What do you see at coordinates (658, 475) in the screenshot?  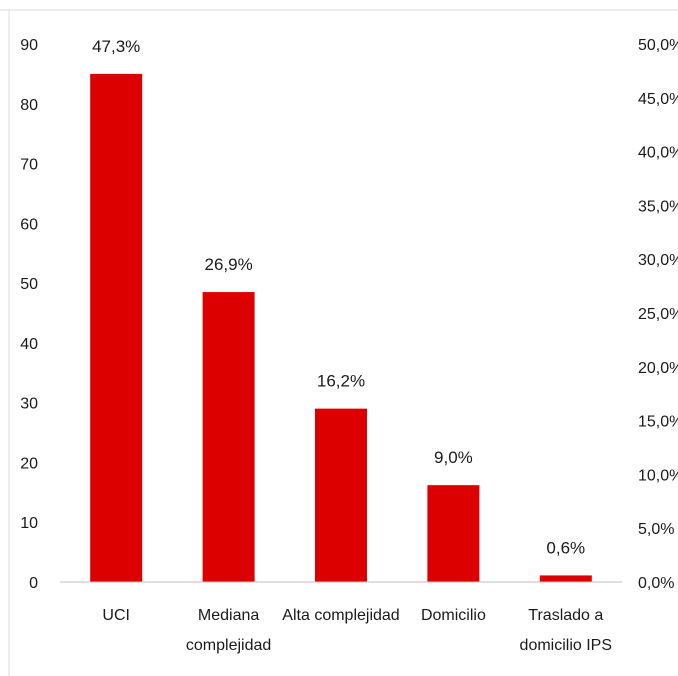 I see `right-tick-label: 10,0%` at bounding box center [658, 475].